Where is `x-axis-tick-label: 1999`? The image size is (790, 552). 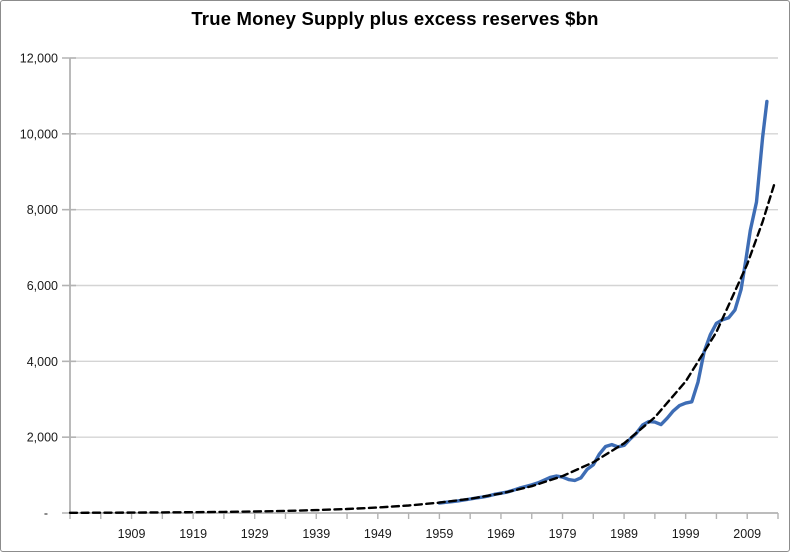
x-axis-tick-label: 1999 is located at coordinates (686, 534).